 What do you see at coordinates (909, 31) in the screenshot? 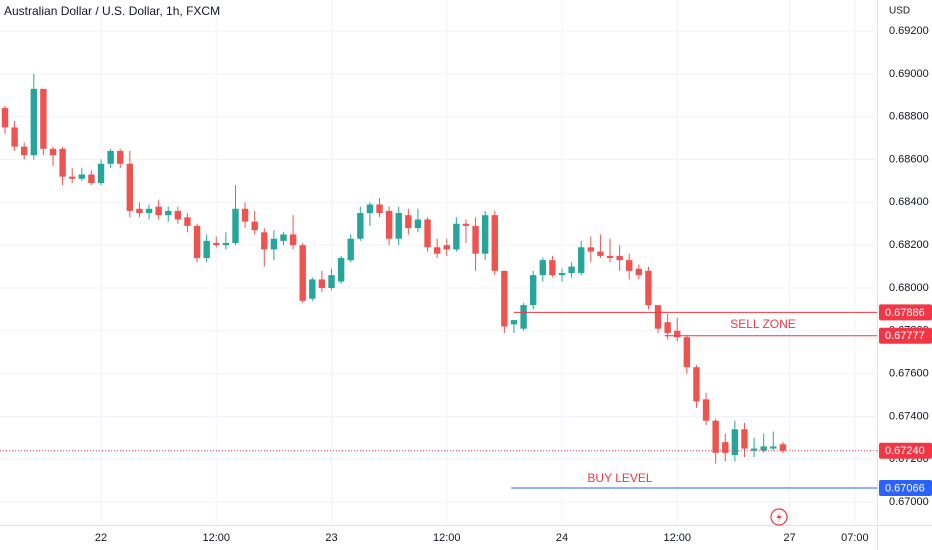
I see `y-tick-label: 0.69200` at bounding box center [909, 31].